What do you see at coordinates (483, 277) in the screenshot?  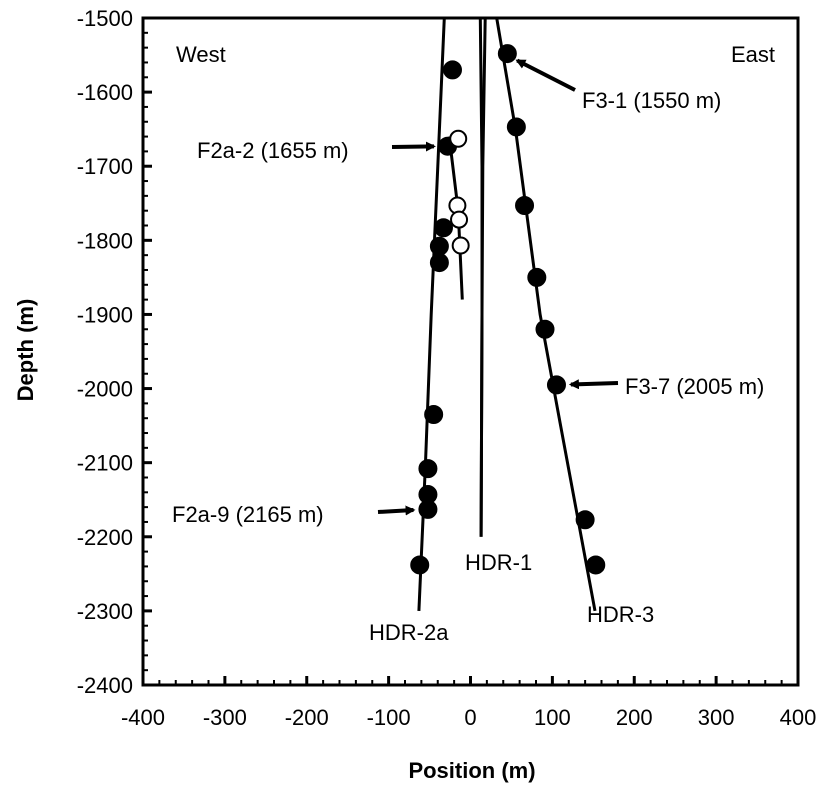 I see `well-path-hdr-1-b` at bounding box center [483, 277].